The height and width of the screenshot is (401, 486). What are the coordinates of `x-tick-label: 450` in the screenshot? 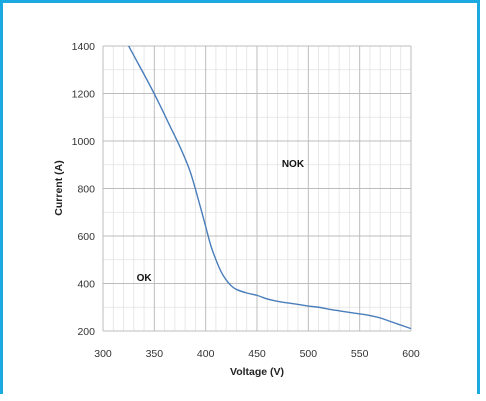 It's located at (257, 354).